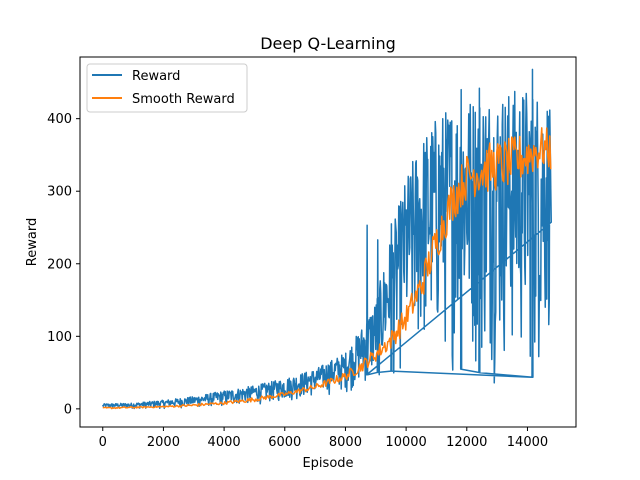 The image size is (640, 480). I want to click on chart-title: Deep Q-Learning, so click(328, 43).